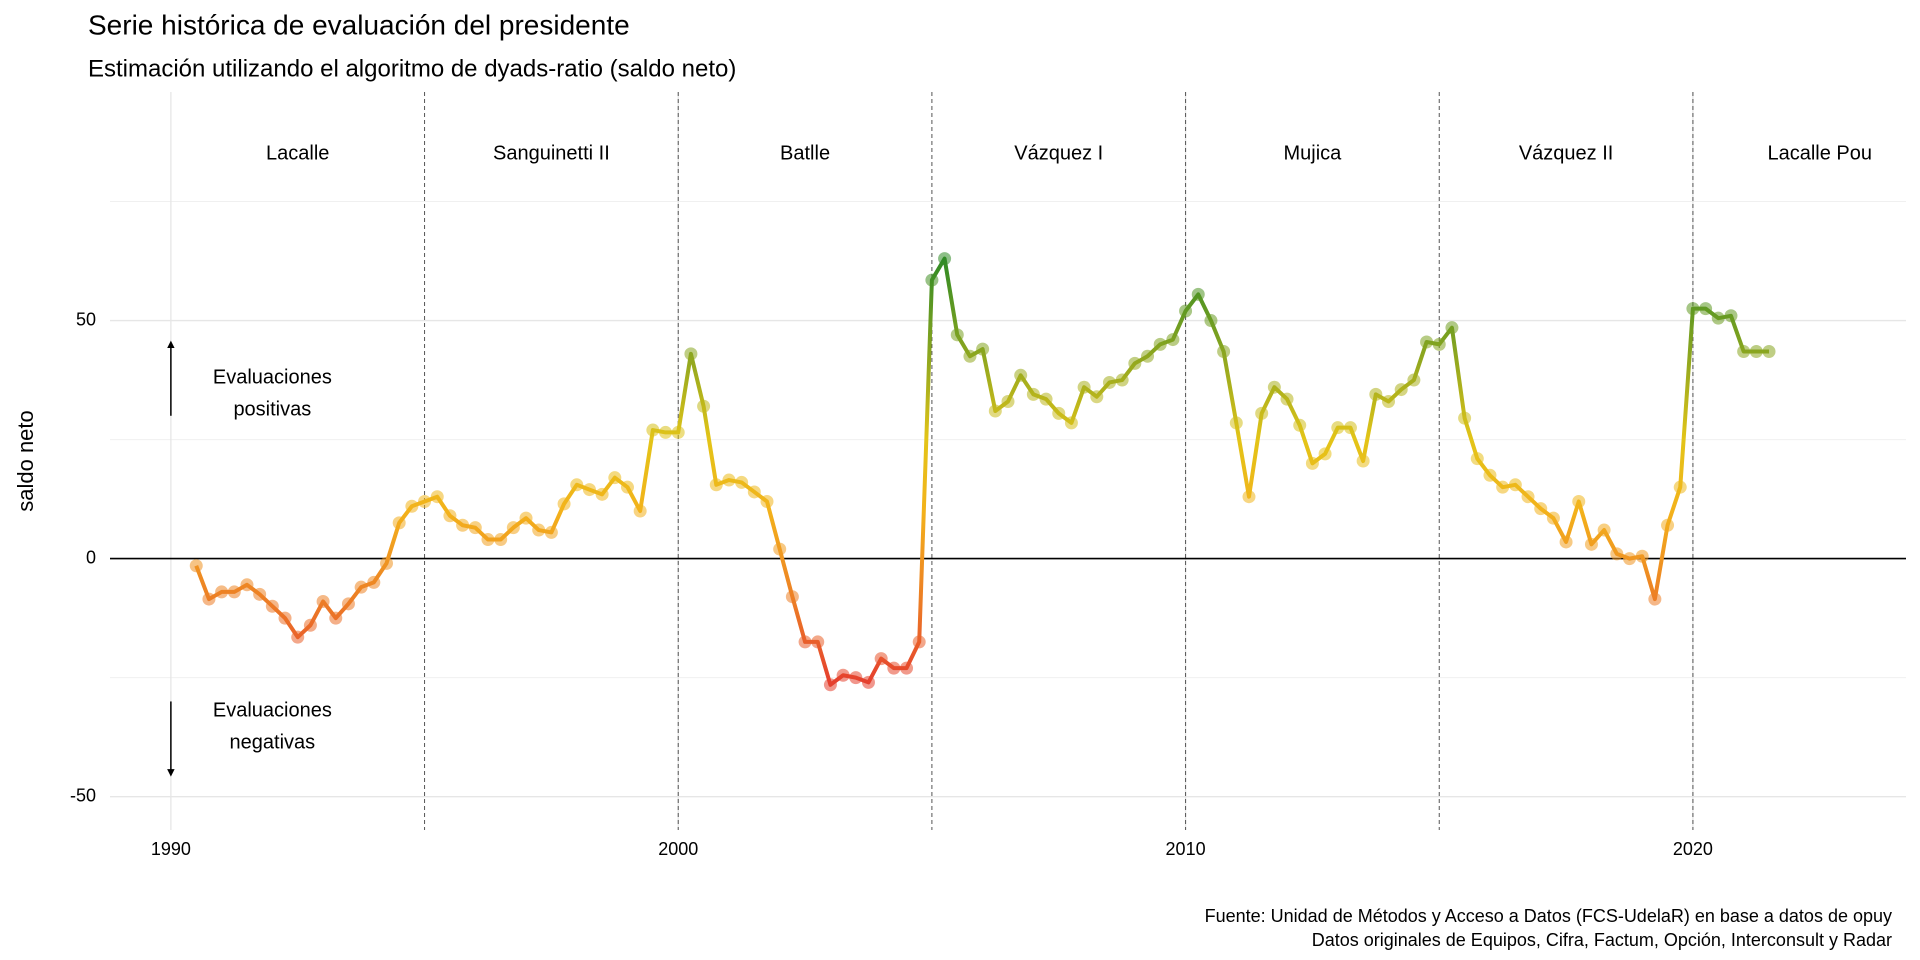 This screenshot has height=960, width=1920. What do you see at coordinates (25, 461) in the screenshot?
I see `y-axis-label: saldo neto` at bounding box center [25, 461].